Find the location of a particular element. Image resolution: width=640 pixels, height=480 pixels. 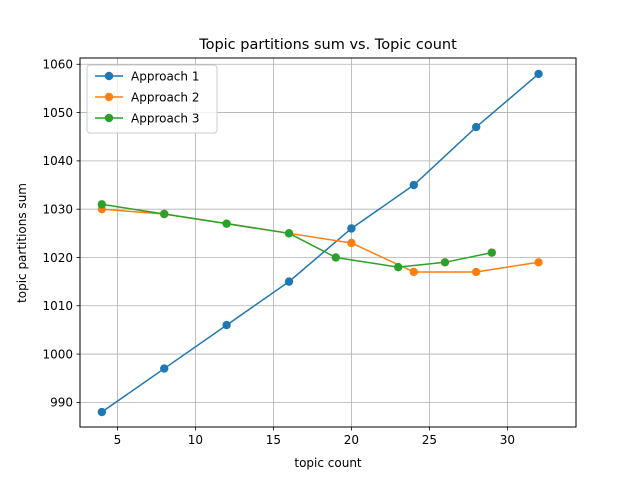

y-tick-label: 1050 is located at coordinates (57, 113).